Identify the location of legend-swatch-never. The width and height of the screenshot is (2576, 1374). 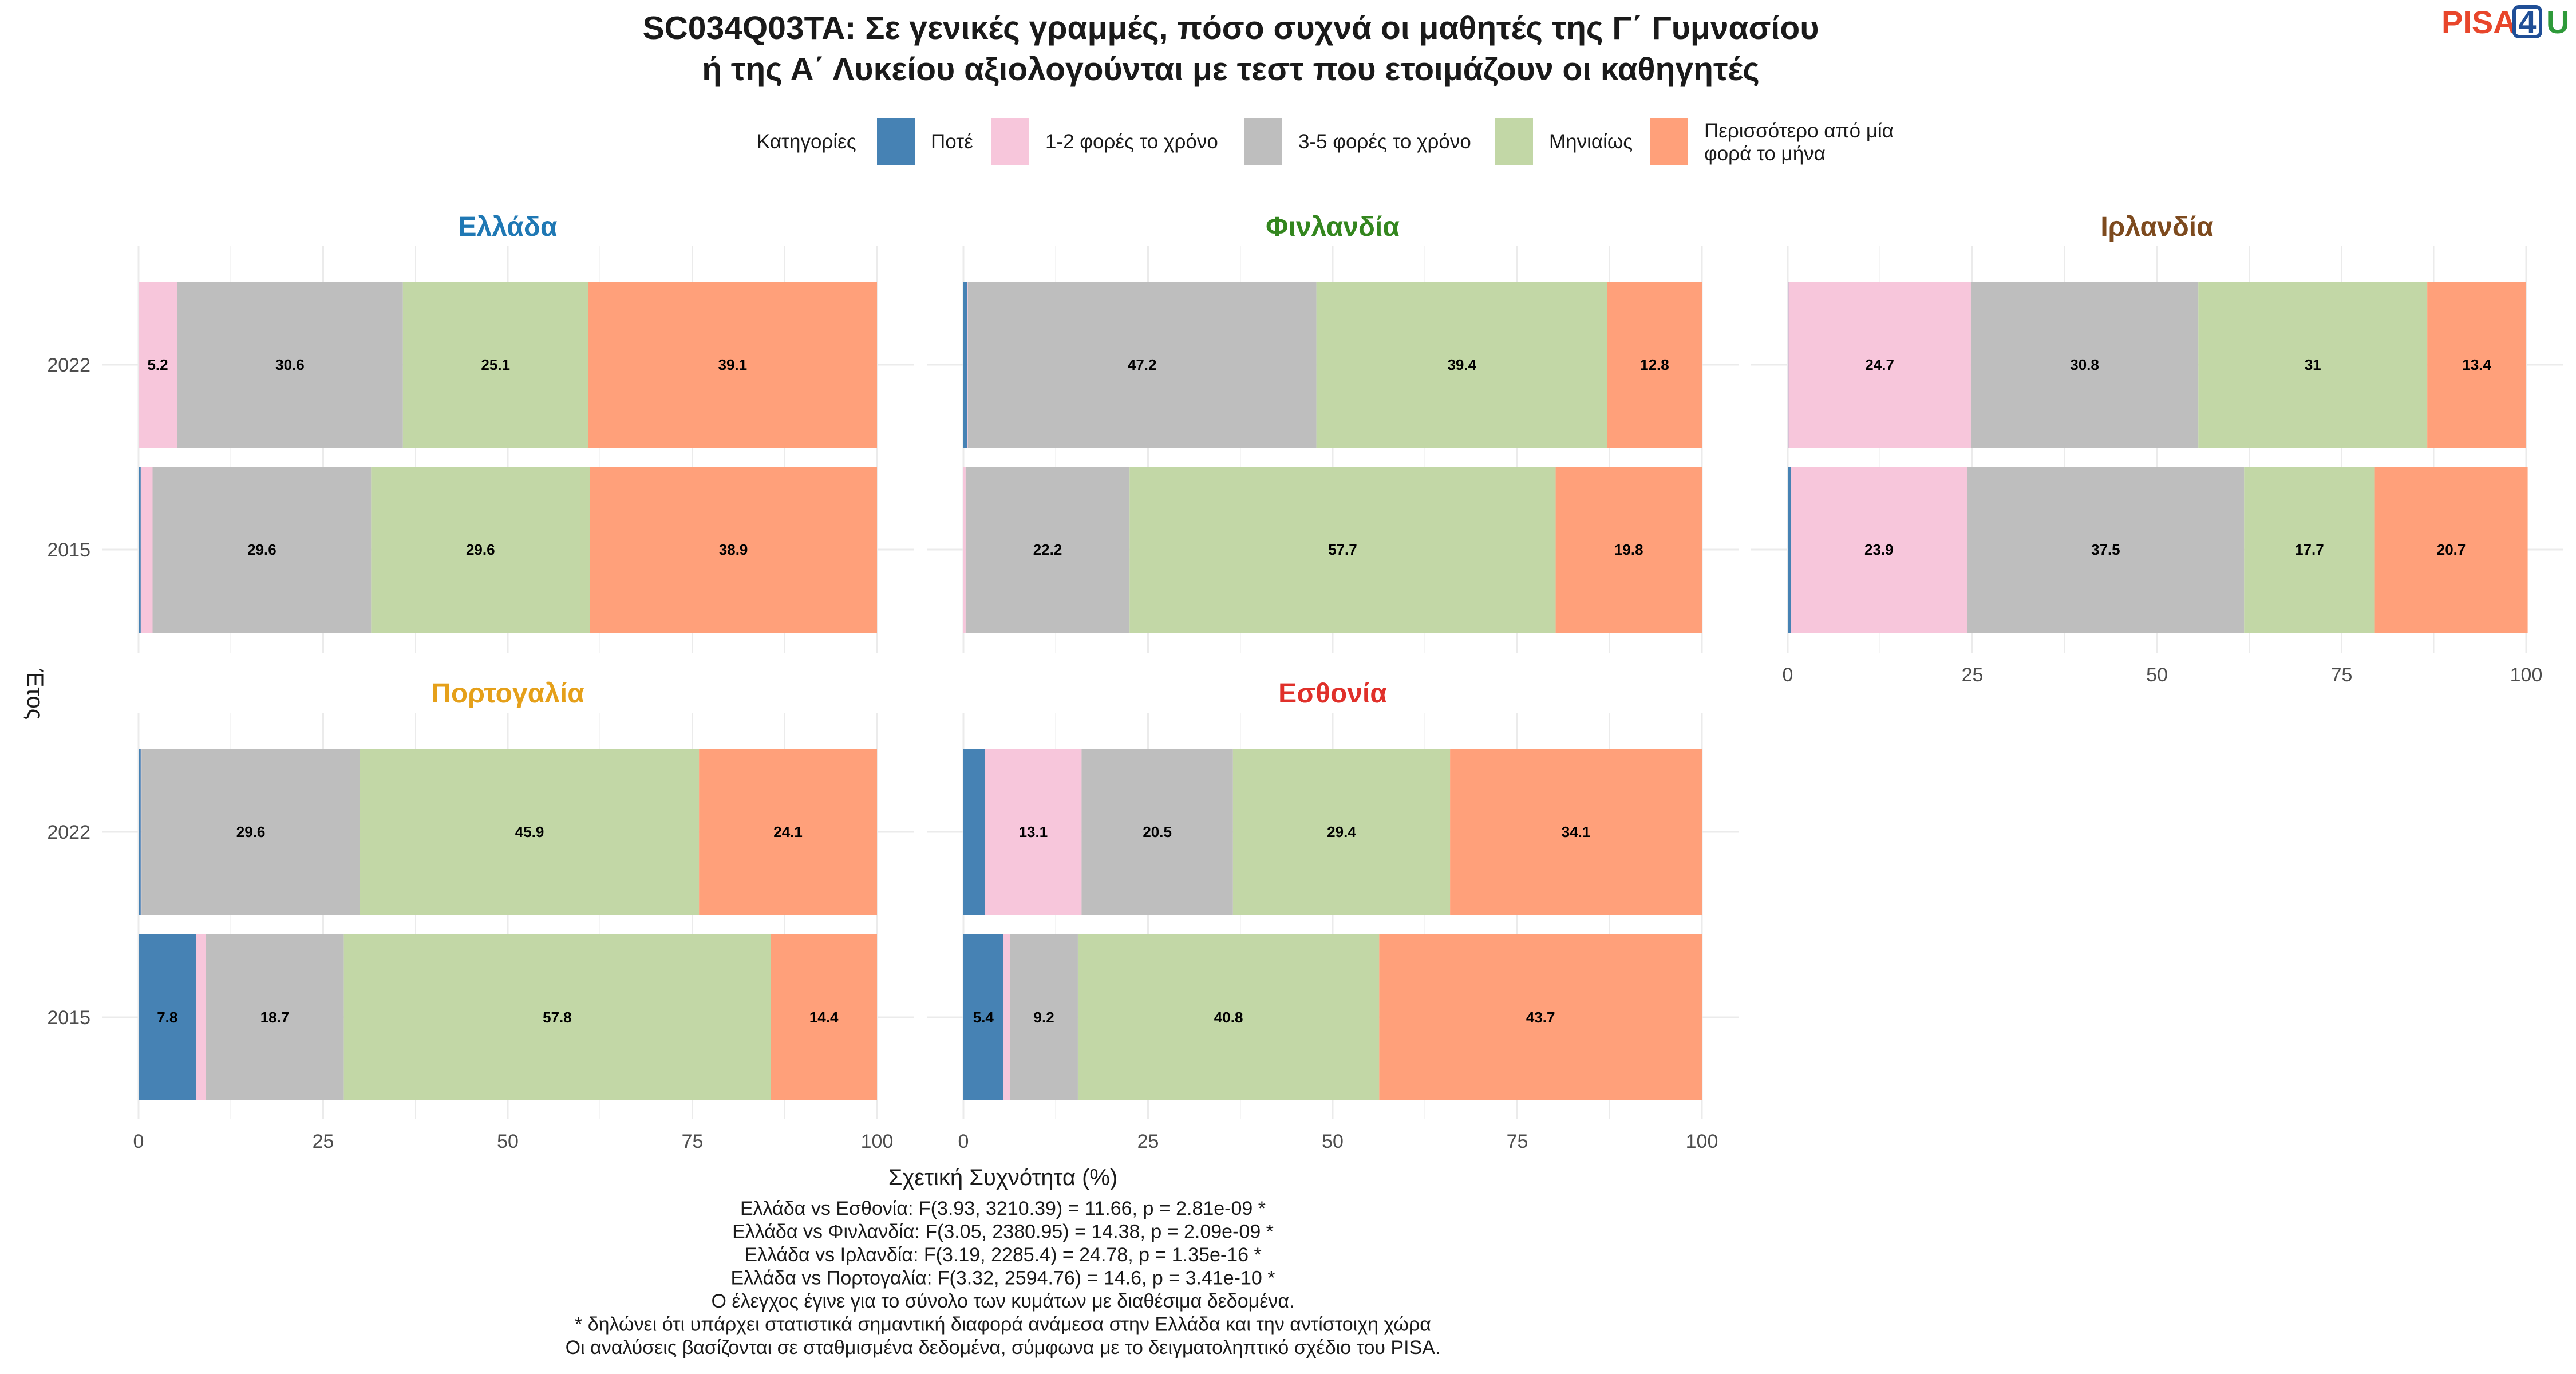
(896, 141).